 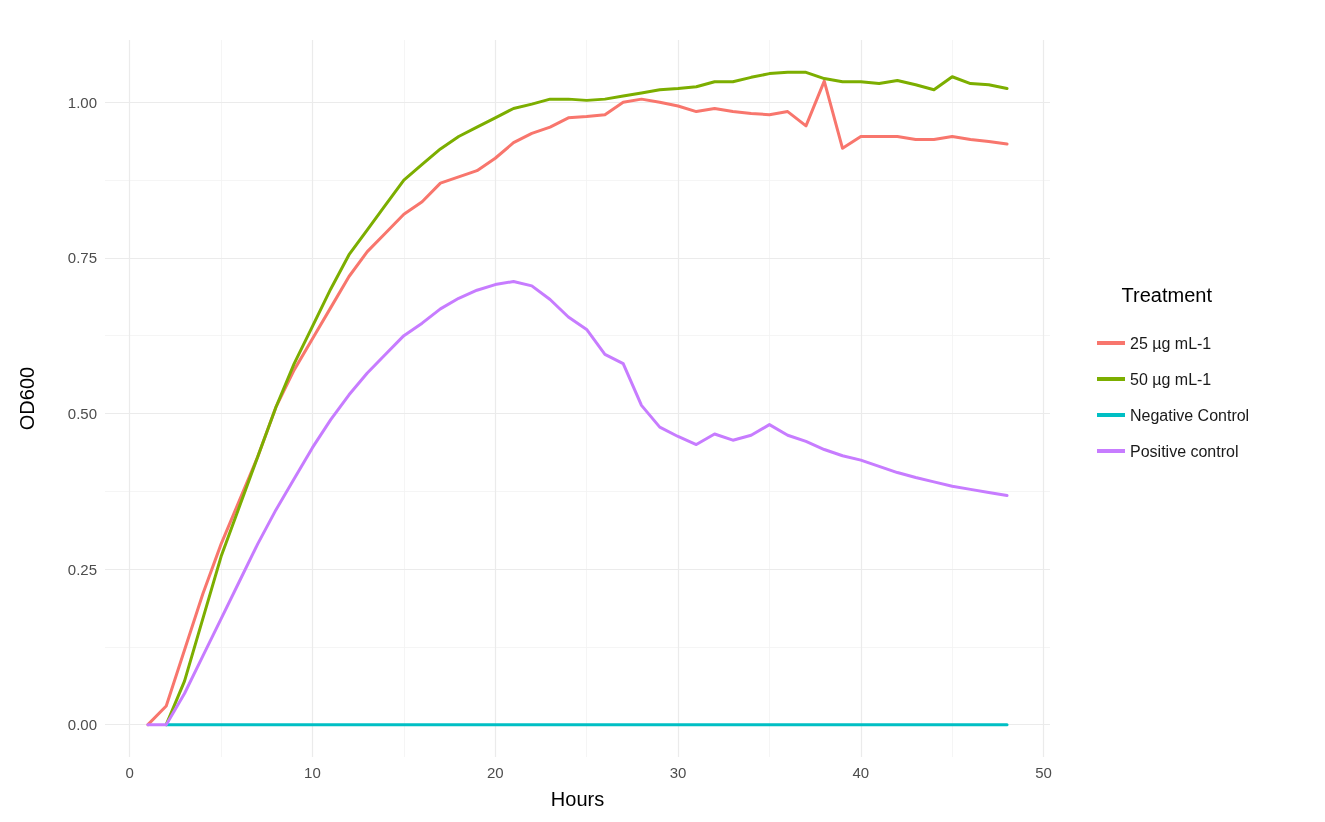 What do you see at coordinates (82, 102) in the screenshot?
I see `y-tick-label: 1.00` at bounding box center [82, 102].